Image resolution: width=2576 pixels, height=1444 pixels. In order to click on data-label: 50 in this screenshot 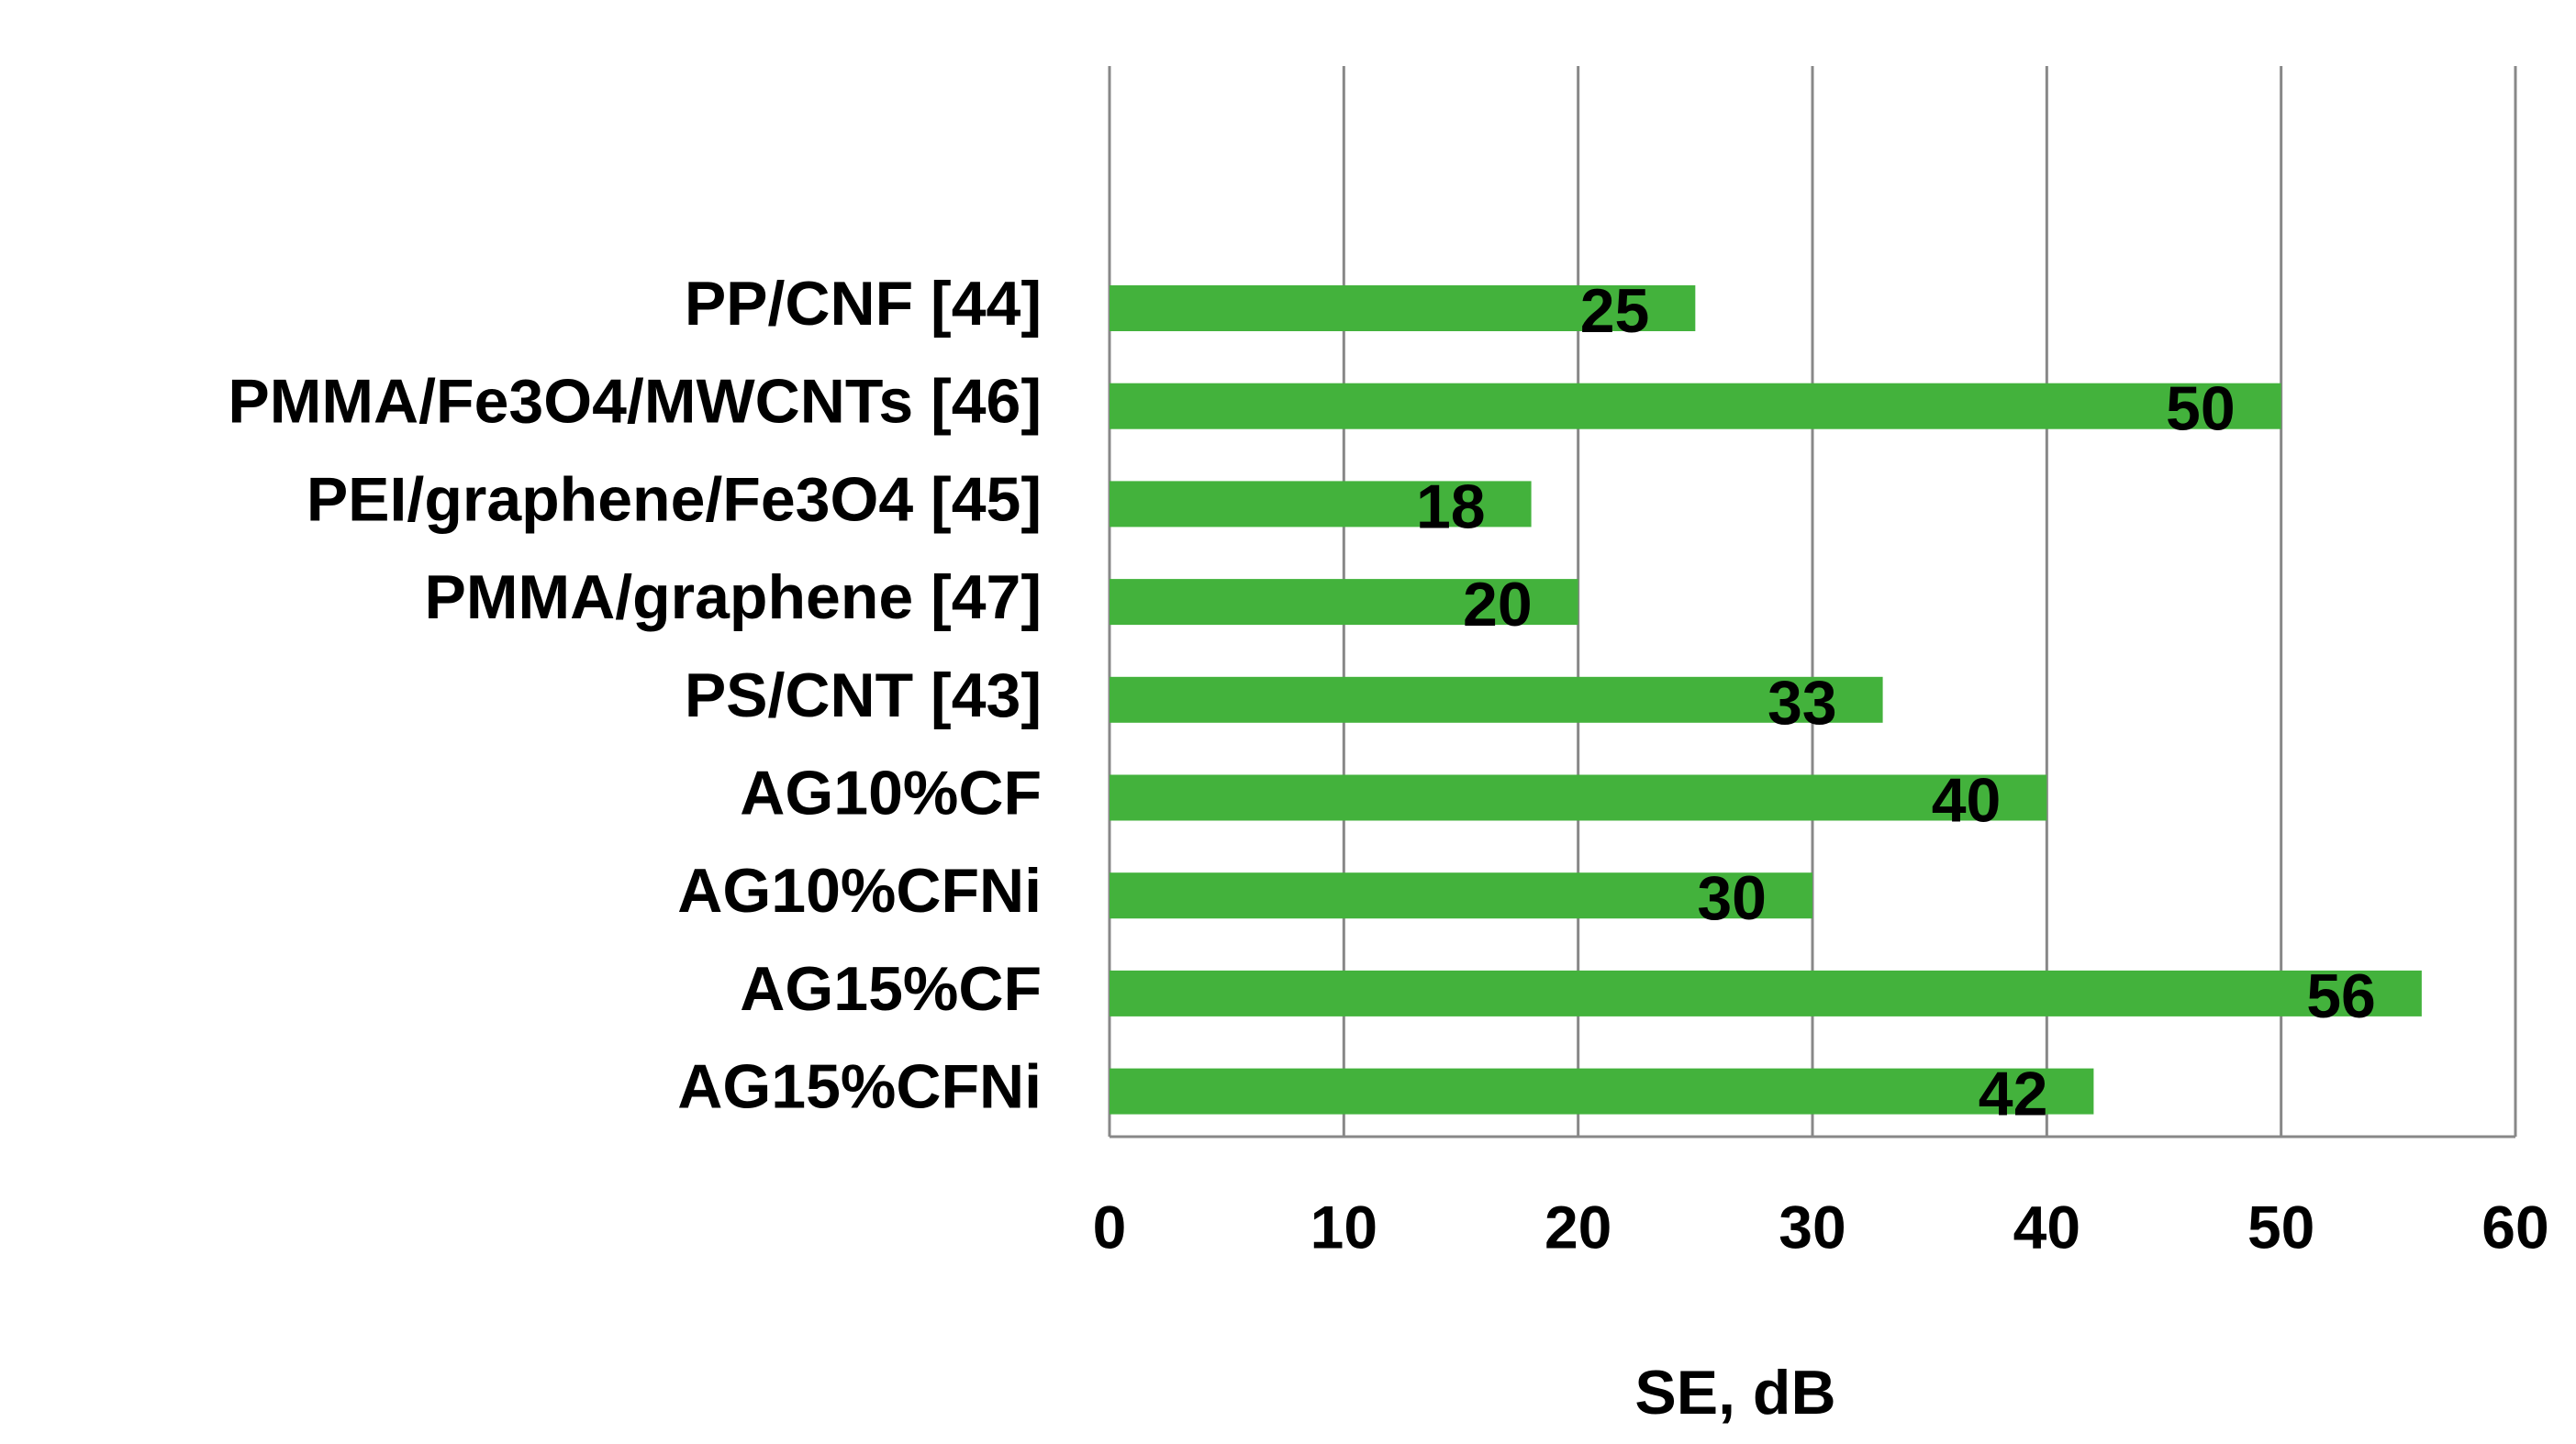, I will do `click(2201, 409)`.